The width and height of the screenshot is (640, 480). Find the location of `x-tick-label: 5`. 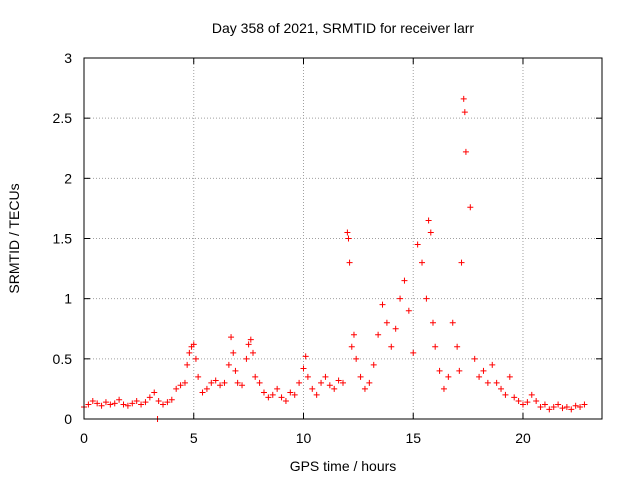

x-tick-label: 5 is located at coordinates (194, 438).